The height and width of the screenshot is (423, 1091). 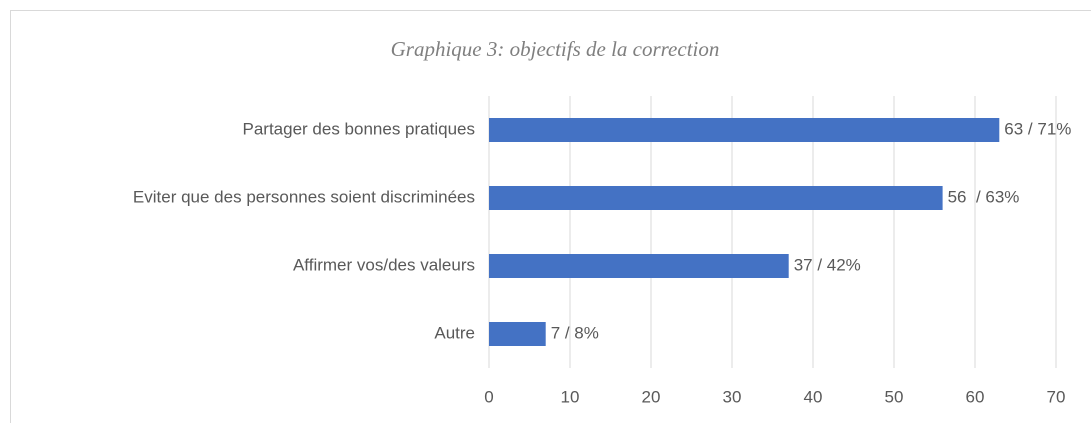 I want to click on x-tick-label: 70, so click(x=1056, y=396).